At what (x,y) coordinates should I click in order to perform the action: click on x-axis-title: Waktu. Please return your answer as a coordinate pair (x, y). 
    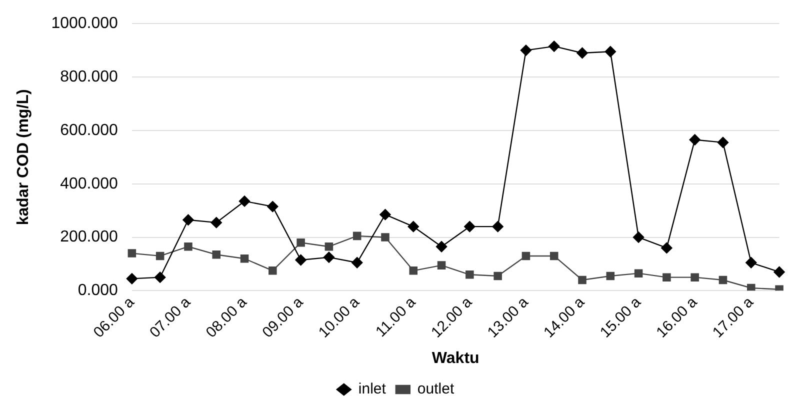
    Looking at the image, I should click on (456, 358).